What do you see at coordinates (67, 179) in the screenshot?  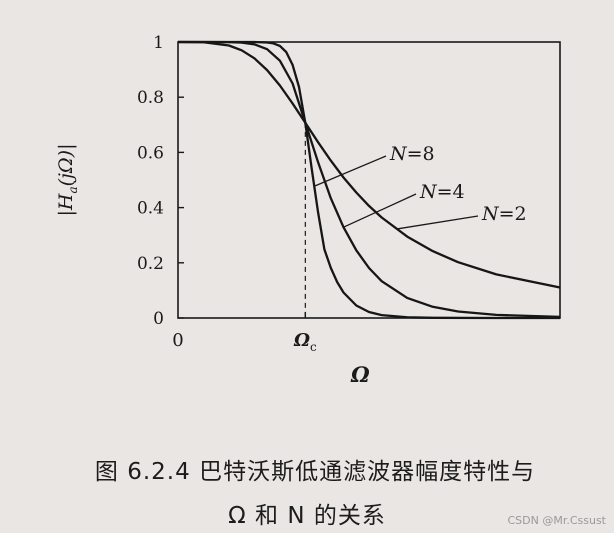 I see `y-axis-label: |Ha(jΩ)|` at bounding box center [67, 179].